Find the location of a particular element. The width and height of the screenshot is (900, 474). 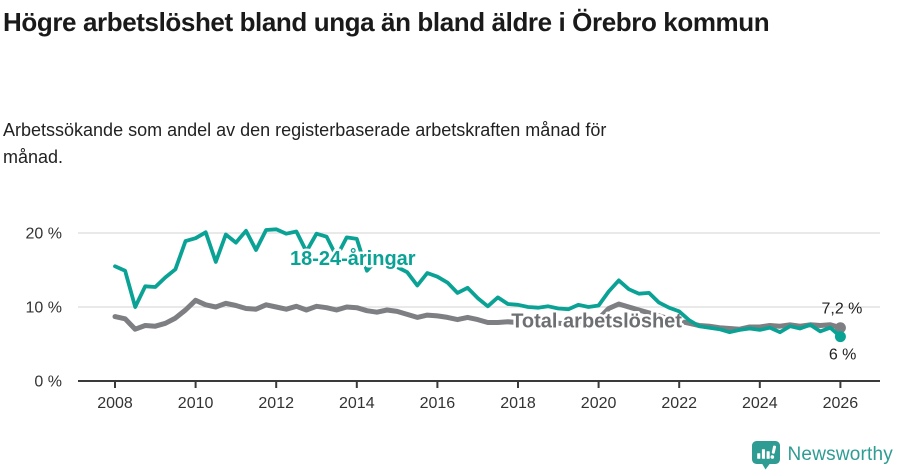

x-axis: 2008 2010 2012 2014 2016 2018 2020 2022 2024 2026 is located at coordinates (479, 396).